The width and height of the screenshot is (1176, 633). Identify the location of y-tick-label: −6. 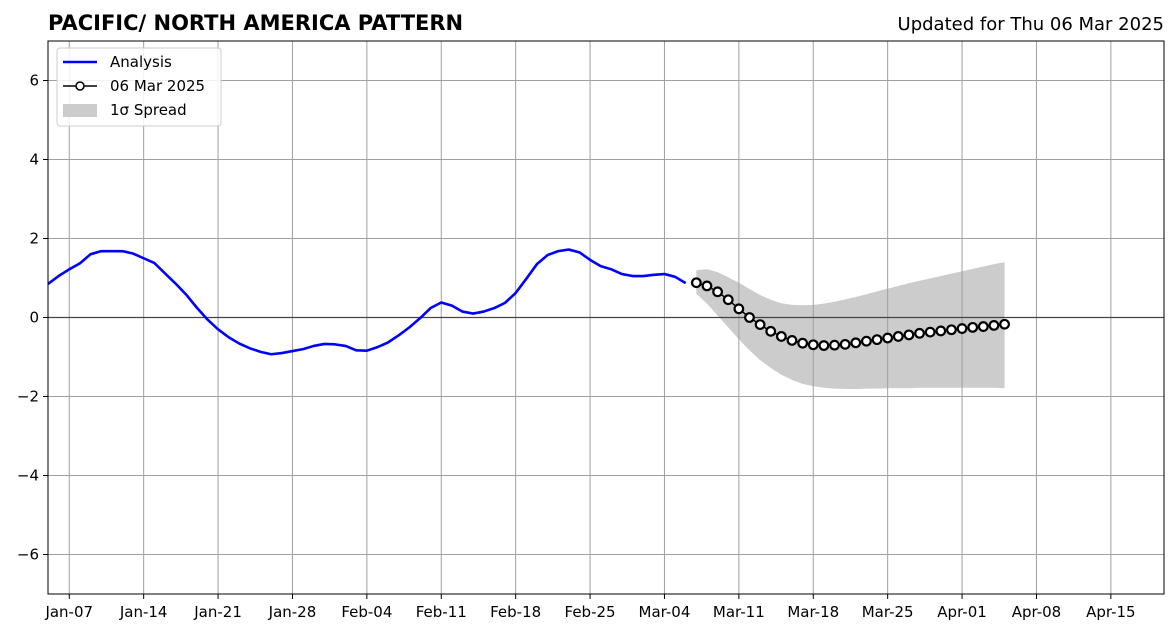
(28, 555).